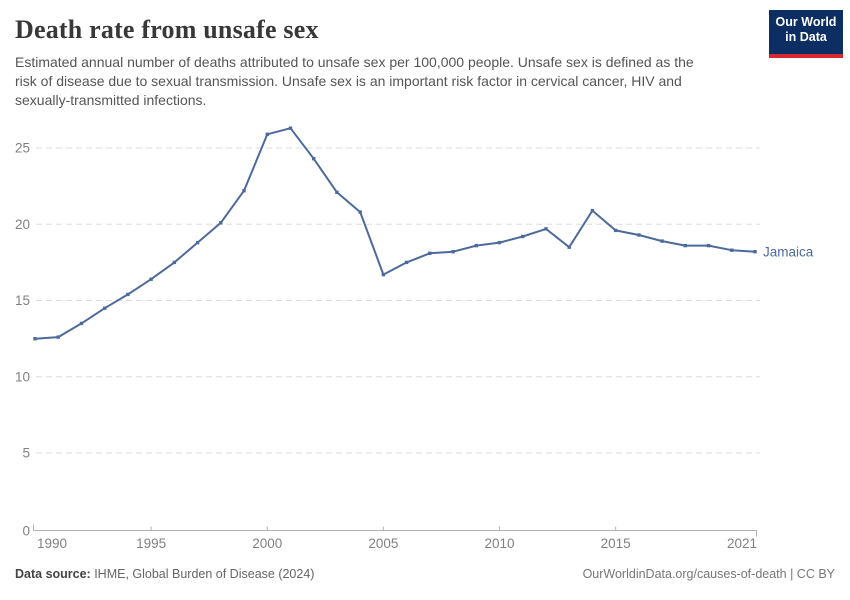 The image size is (850, 600). I want to click on x-tick-label: 2021, so click(742, 543).